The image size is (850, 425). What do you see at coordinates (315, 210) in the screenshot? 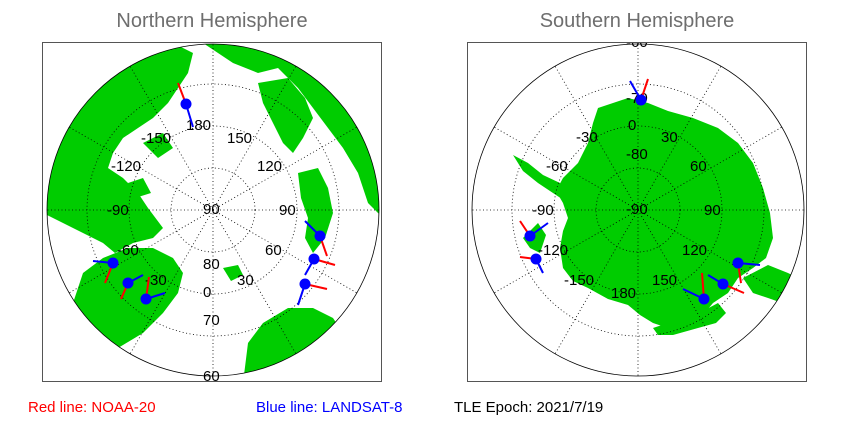
I see `land-scandinavia` at bounding box center [315, 210].